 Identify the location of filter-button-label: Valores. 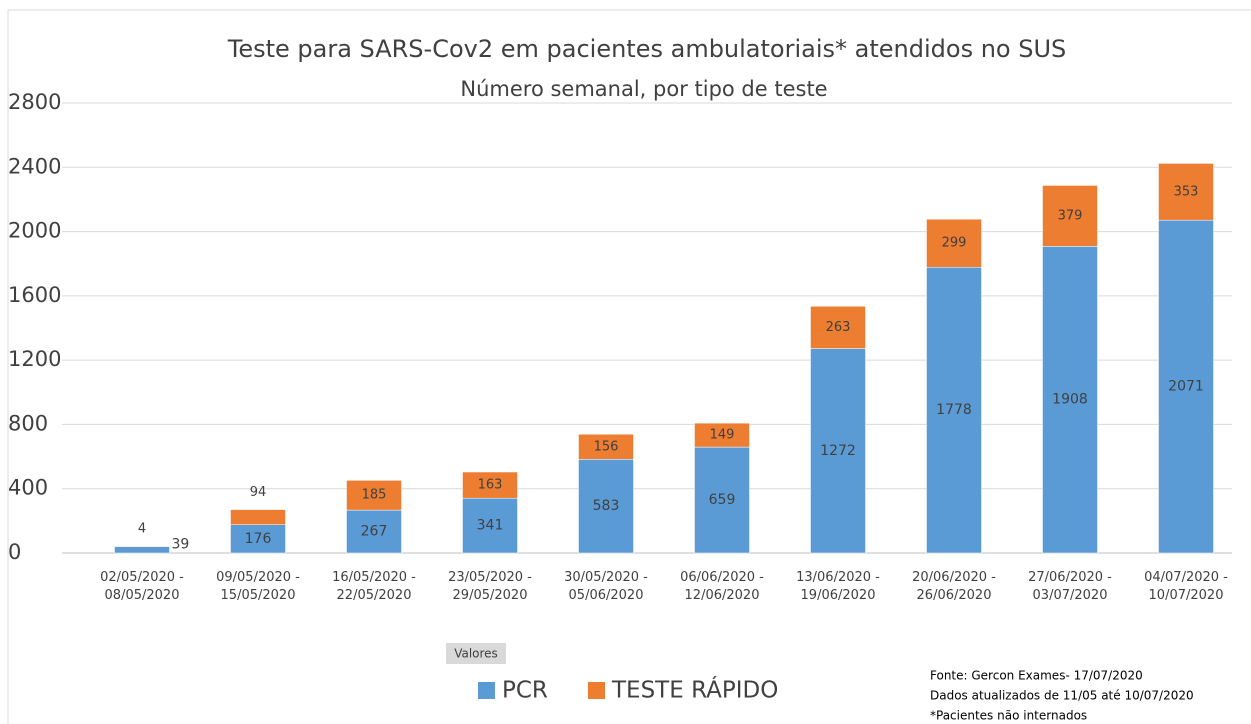
(476, 654).